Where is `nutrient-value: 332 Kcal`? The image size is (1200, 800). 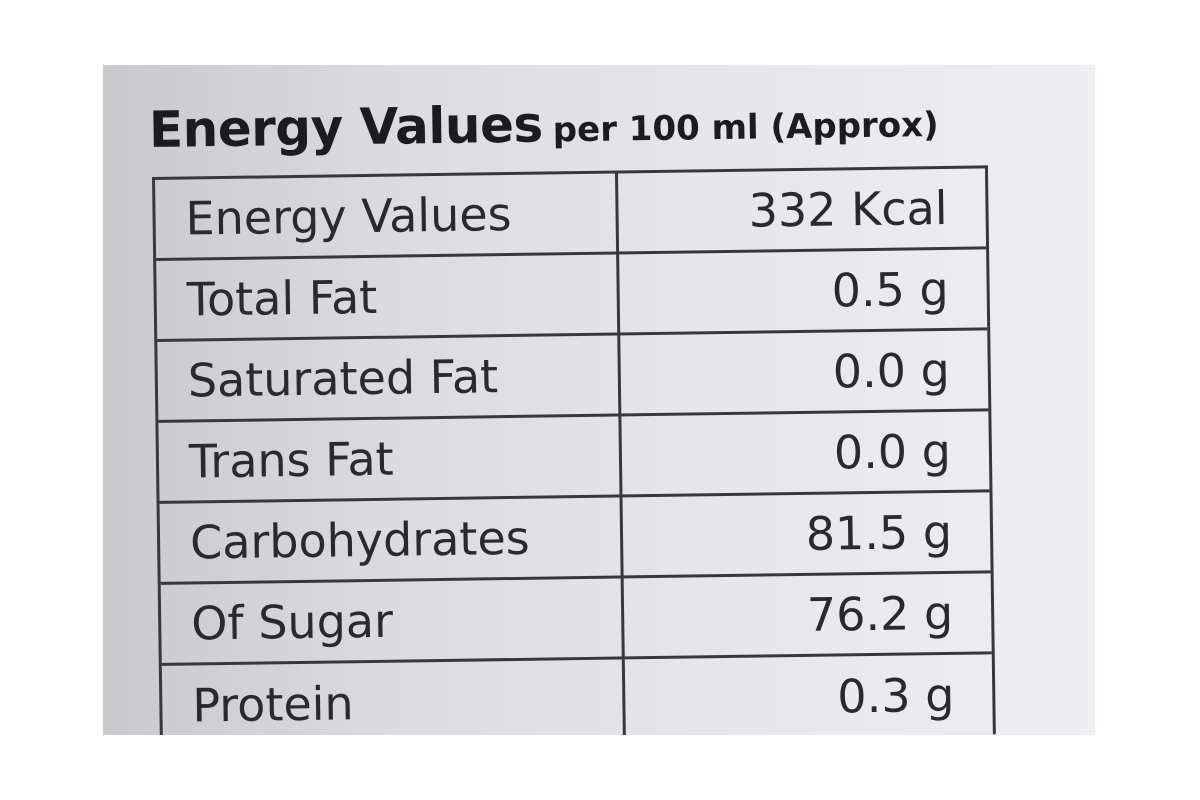 nutrient-value: 332 Kcal is located at coordinates (848, 209).